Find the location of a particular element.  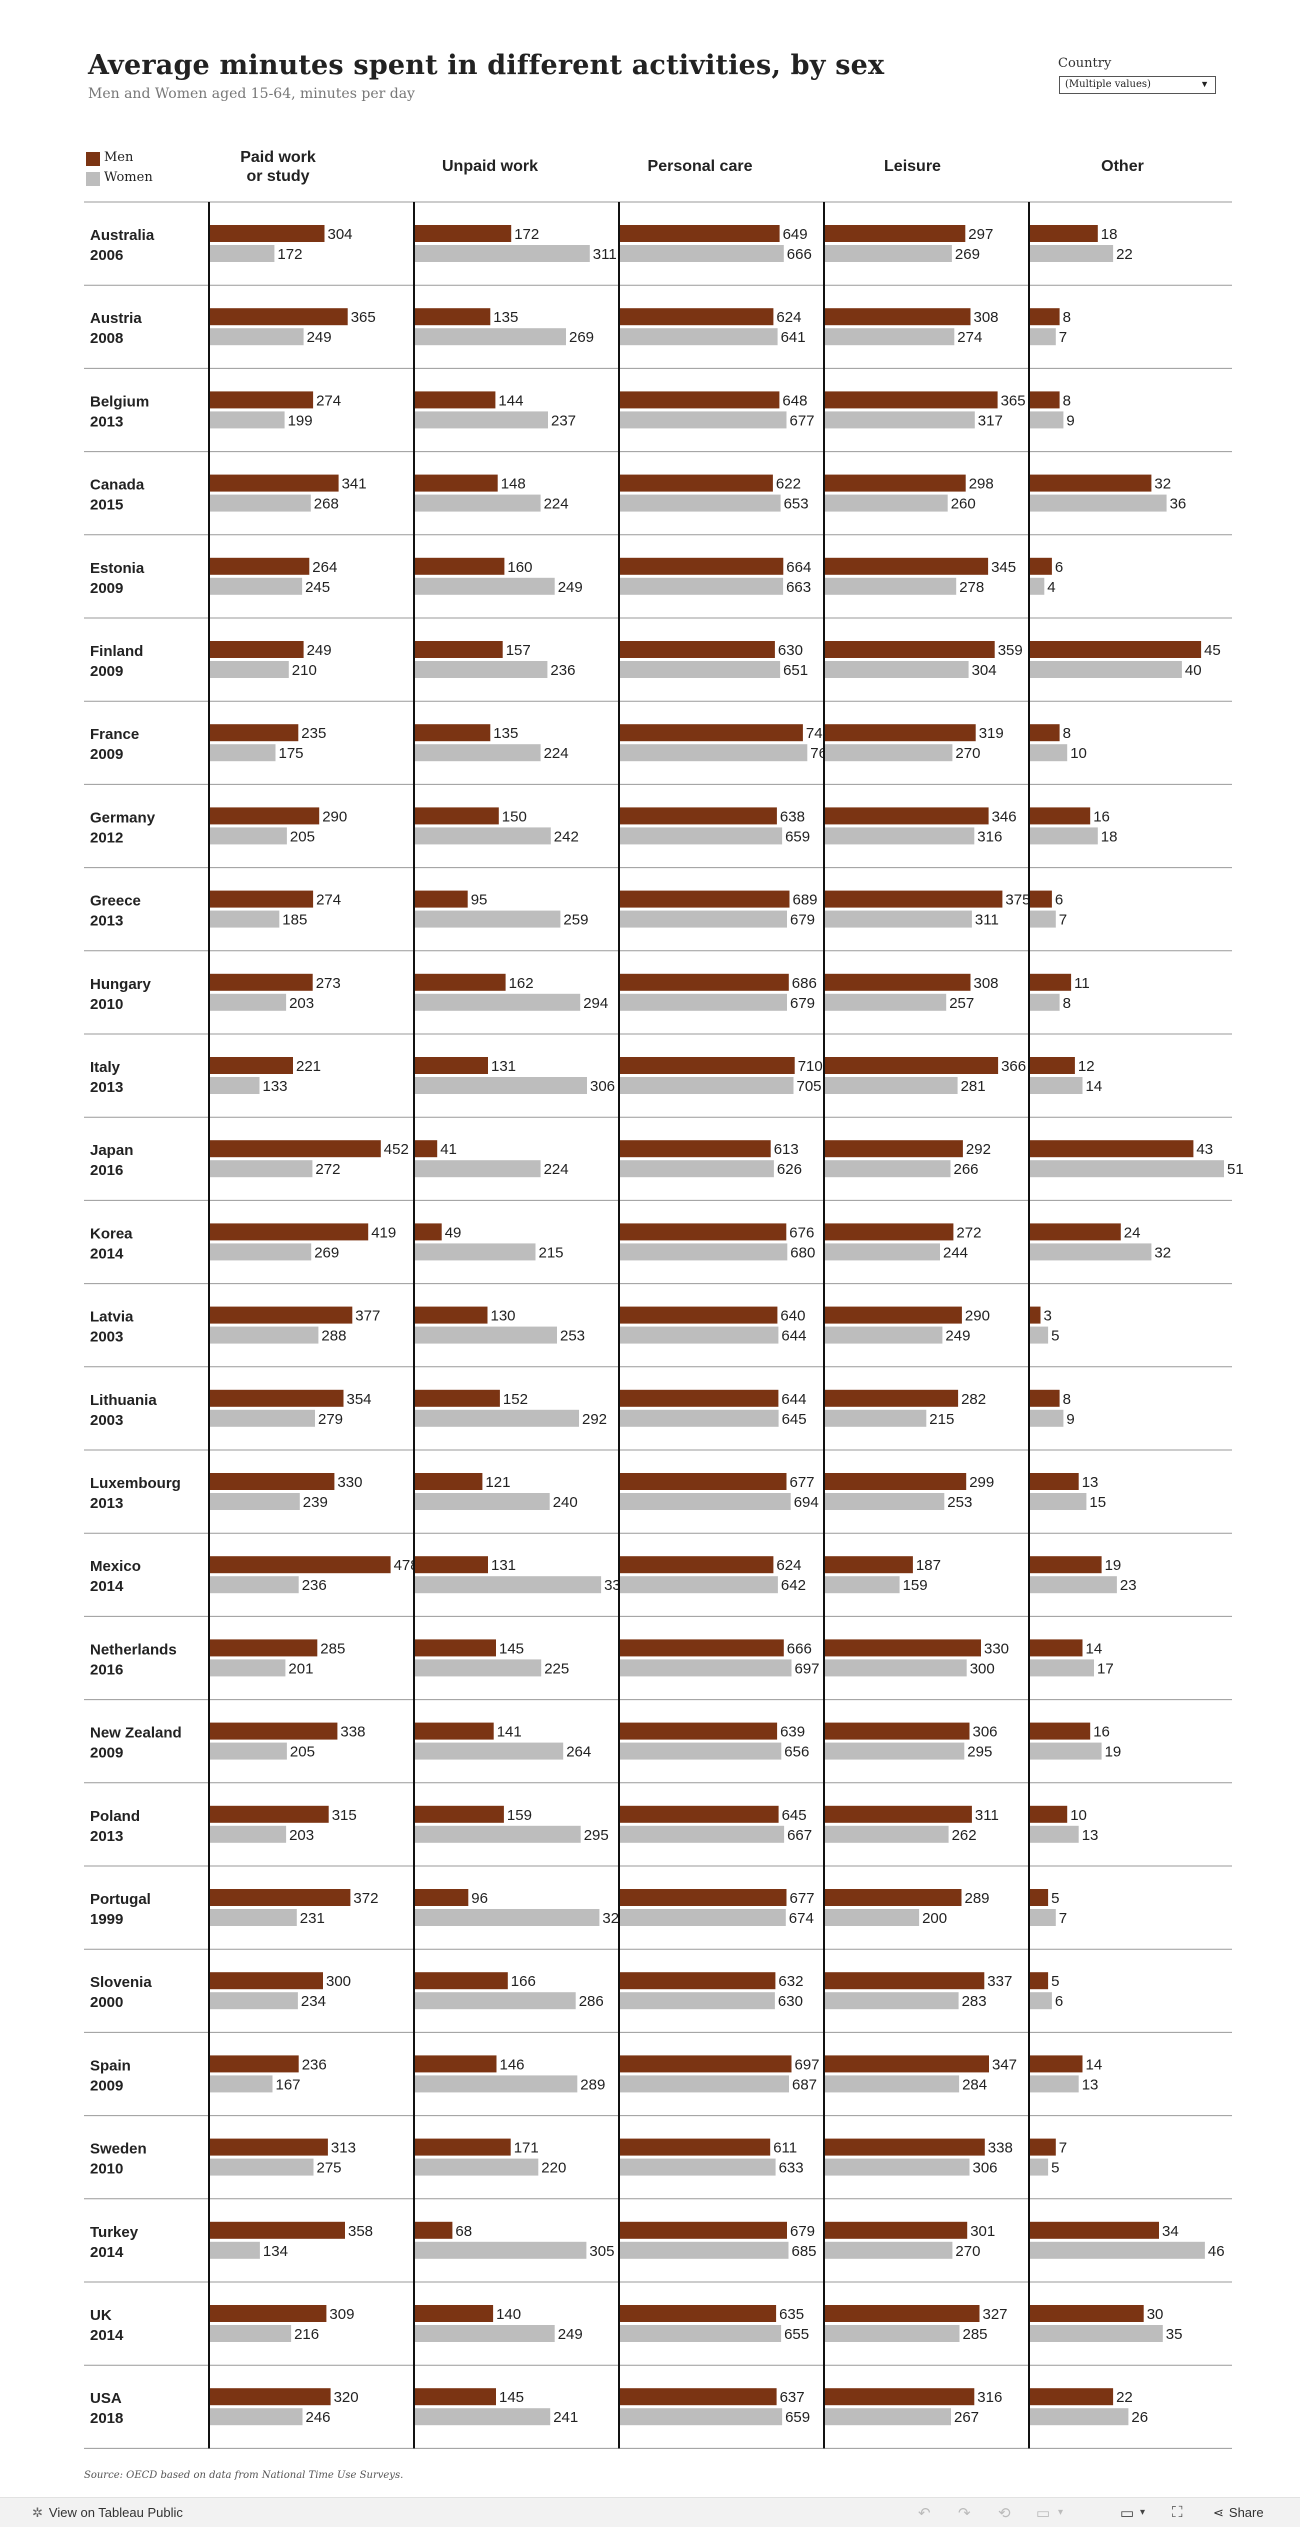

label-men-paid-work-belgium: 274 is located at coordinates (328, 400).